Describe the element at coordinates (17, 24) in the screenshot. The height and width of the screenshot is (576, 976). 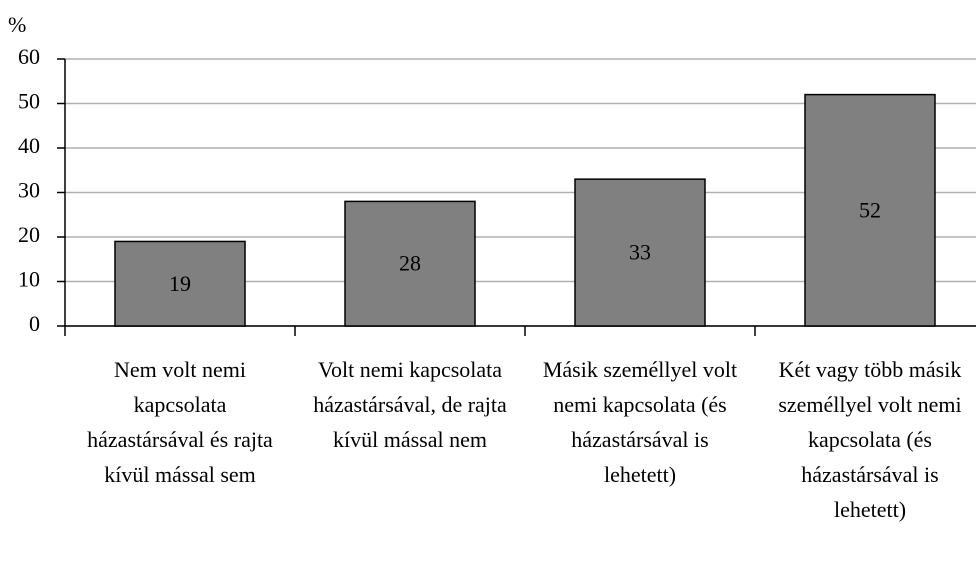
I see `y-axis-label: %` at that location.